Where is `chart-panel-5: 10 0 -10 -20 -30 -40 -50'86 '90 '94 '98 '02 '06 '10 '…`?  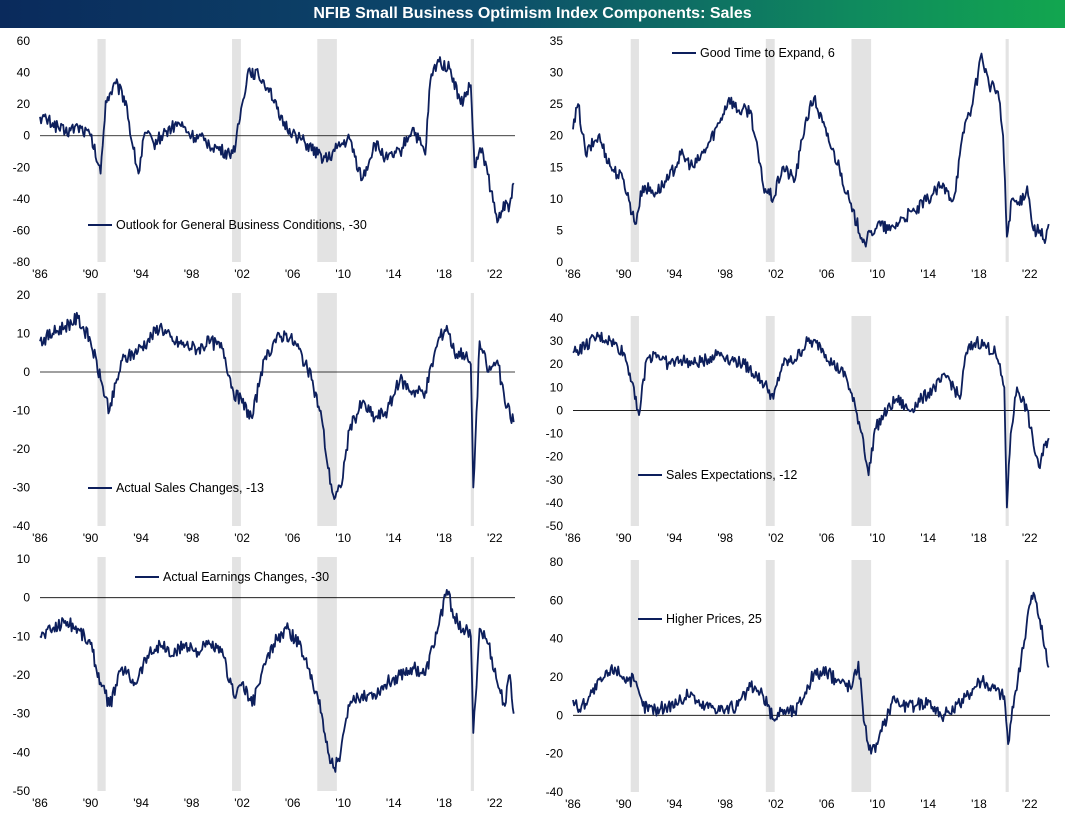 chart-panel-5: 10 0 -10 -20 -30 -40 -50'86 '90 '94 '98 '02 '06 '10 '… is located at coordinates (264, 681).